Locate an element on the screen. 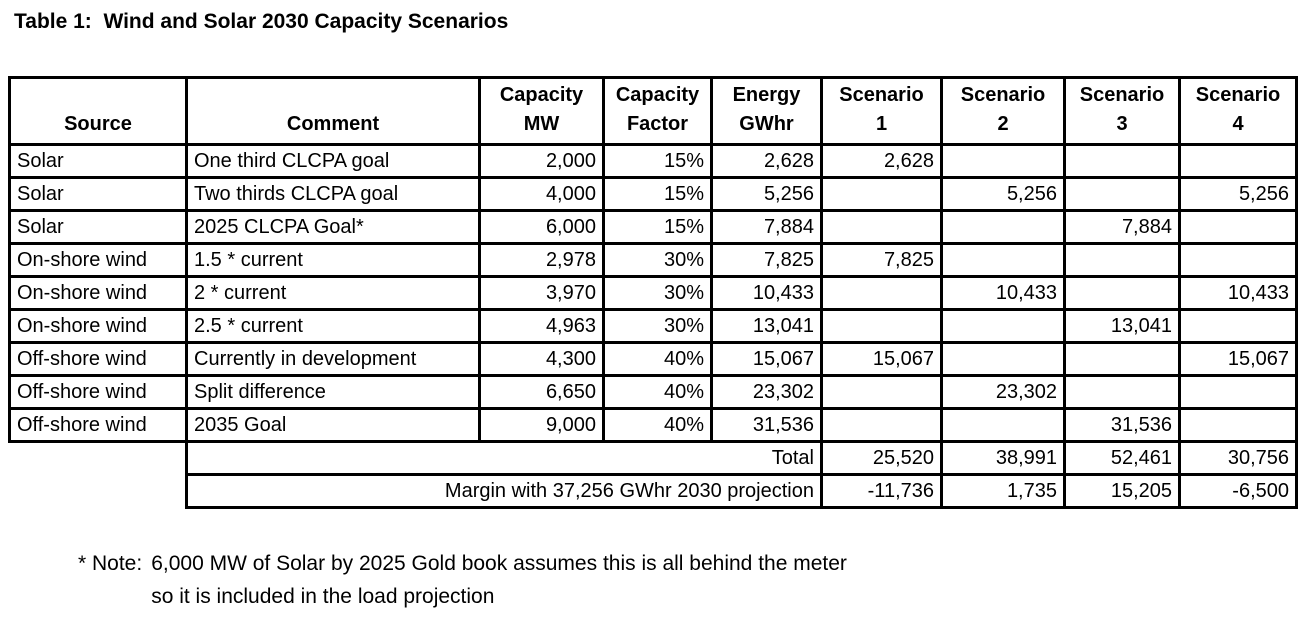  capacity-mw-cell: 6,000 is located at coordinates (541, 227).